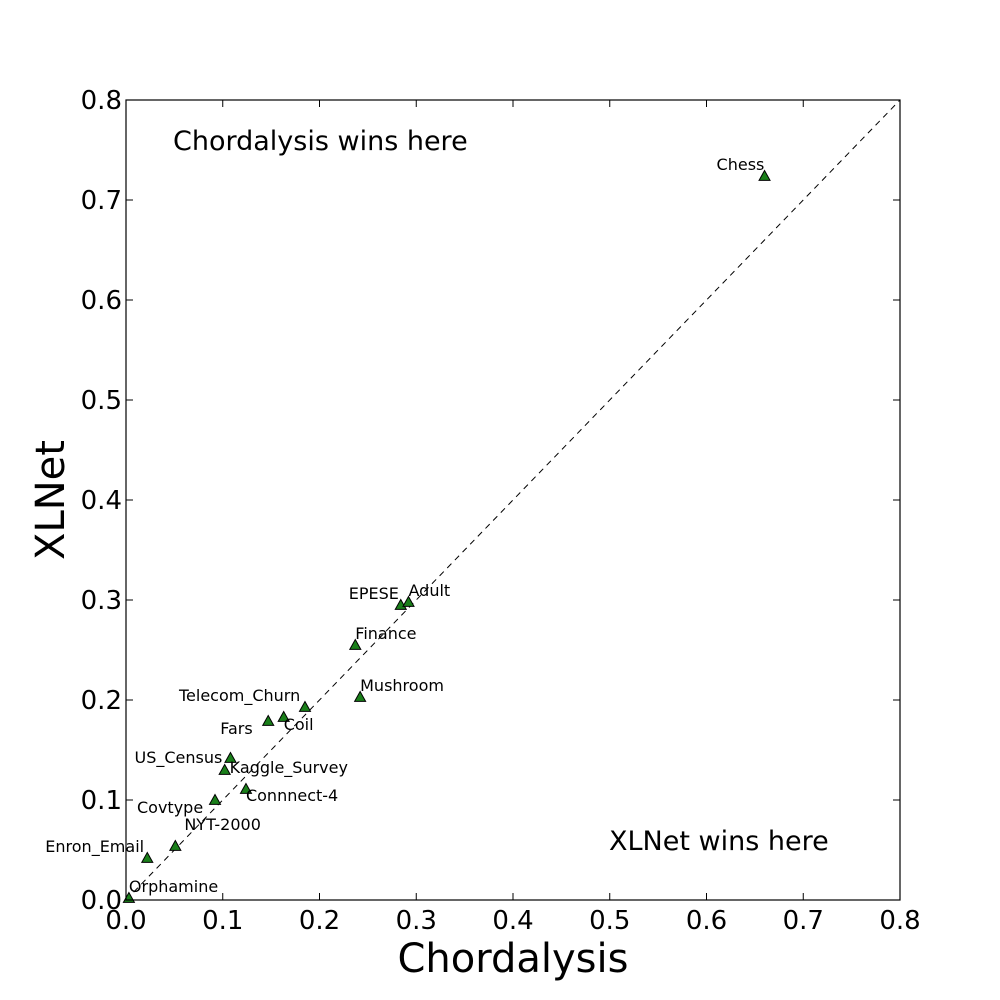 The image size is (1000, 1000). I want to click on y-tick-label: 0.1, so click(101, 801).